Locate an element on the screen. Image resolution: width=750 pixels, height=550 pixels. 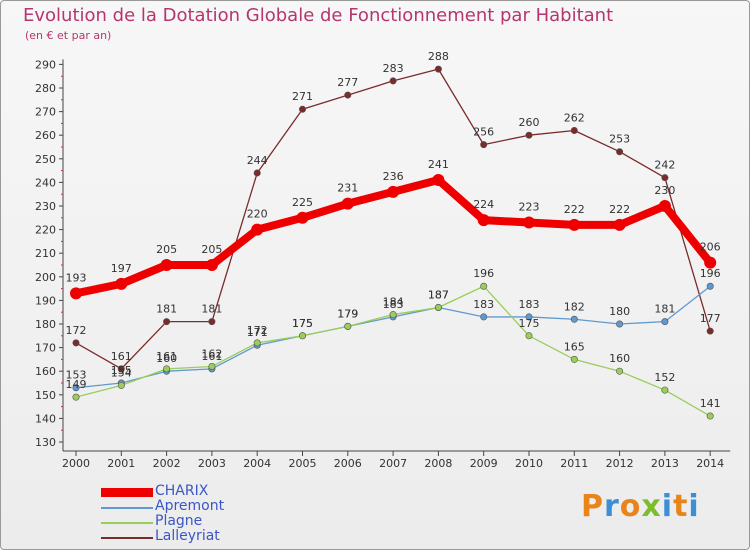
y-tick-label: 270 is located at coordinates (45, 112).